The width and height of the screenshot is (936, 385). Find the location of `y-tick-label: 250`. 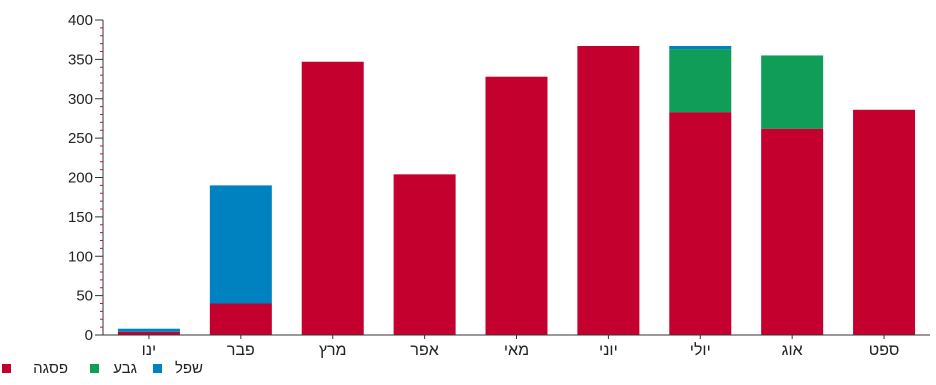

y-tick-label: 250 is located at coordinates (80, 138).